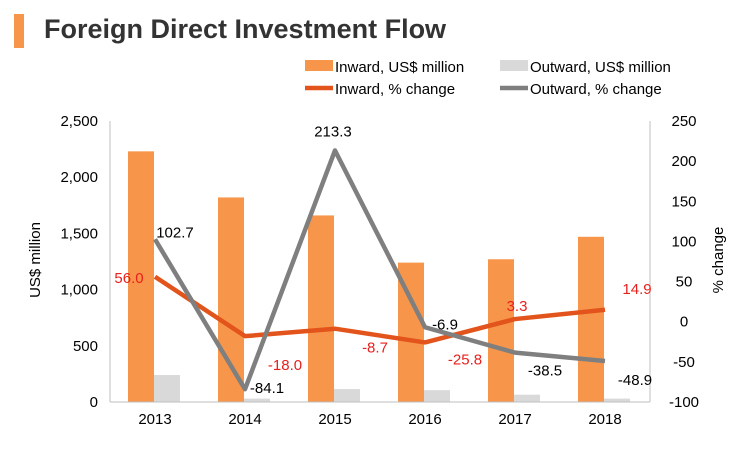 The height and width of the screenshot is (450, 750). Describe the element at coordinates (684, 362) in the screenshot. I see `y2-tick-label: -50` at that location.